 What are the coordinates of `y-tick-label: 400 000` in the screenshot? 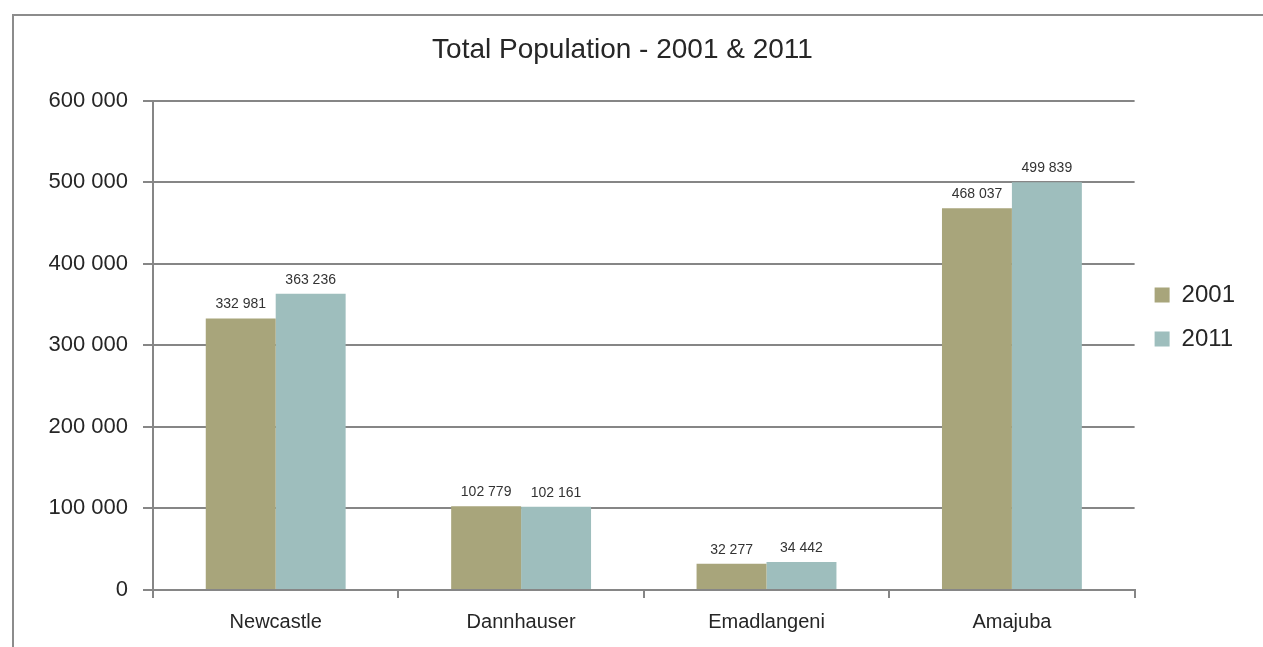 It's located at (88, 262).